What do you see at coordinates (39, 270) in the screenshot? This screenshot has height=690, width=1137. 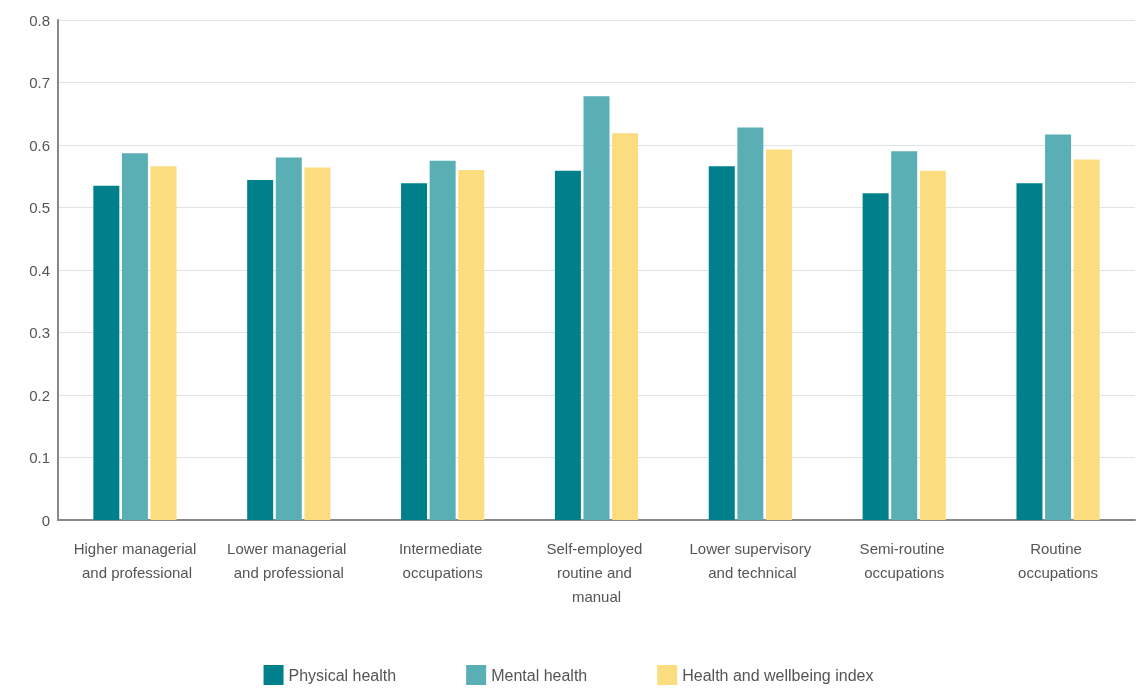 I see `y-tick-label: 0.4` at bounding box center [39, 270].